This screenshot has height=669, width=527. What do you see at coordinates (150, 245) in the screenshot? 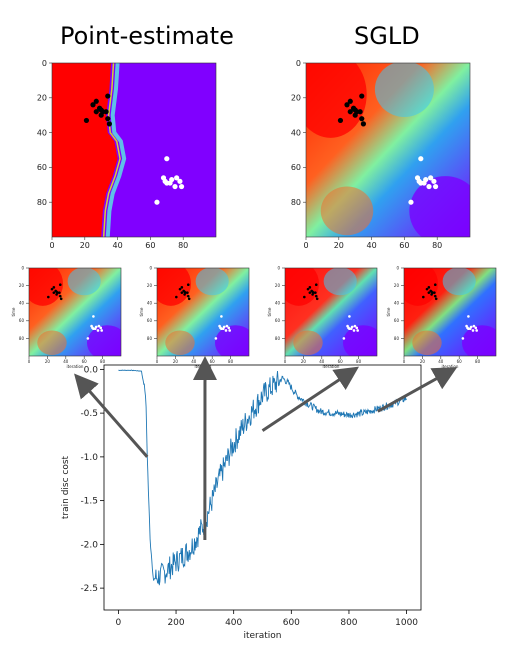
I see `x-tick-label: 60` at bounding box center [150, 245].